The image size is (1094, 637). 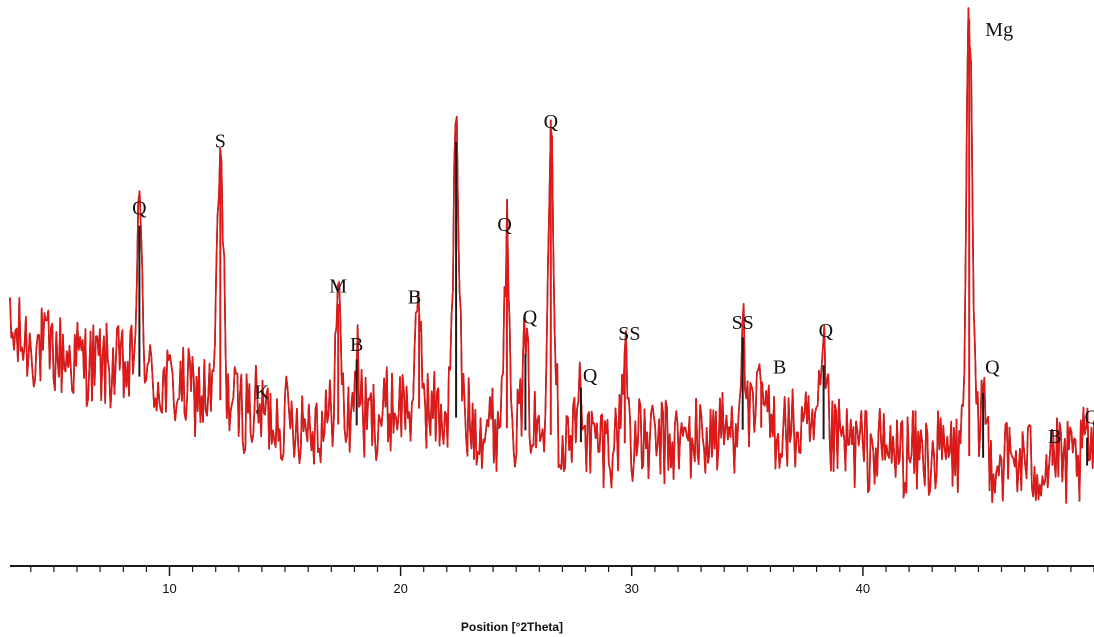 I want to click on phase-label: M, so click(x=338, y=287).